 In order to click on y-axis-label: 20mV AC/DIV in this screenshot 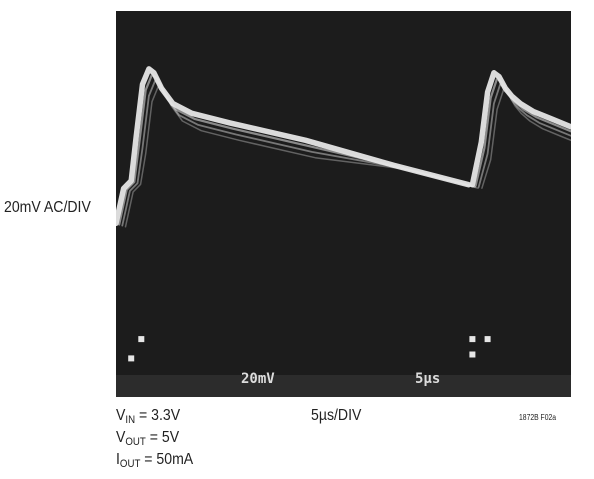, I will do `click(47, 207)`.